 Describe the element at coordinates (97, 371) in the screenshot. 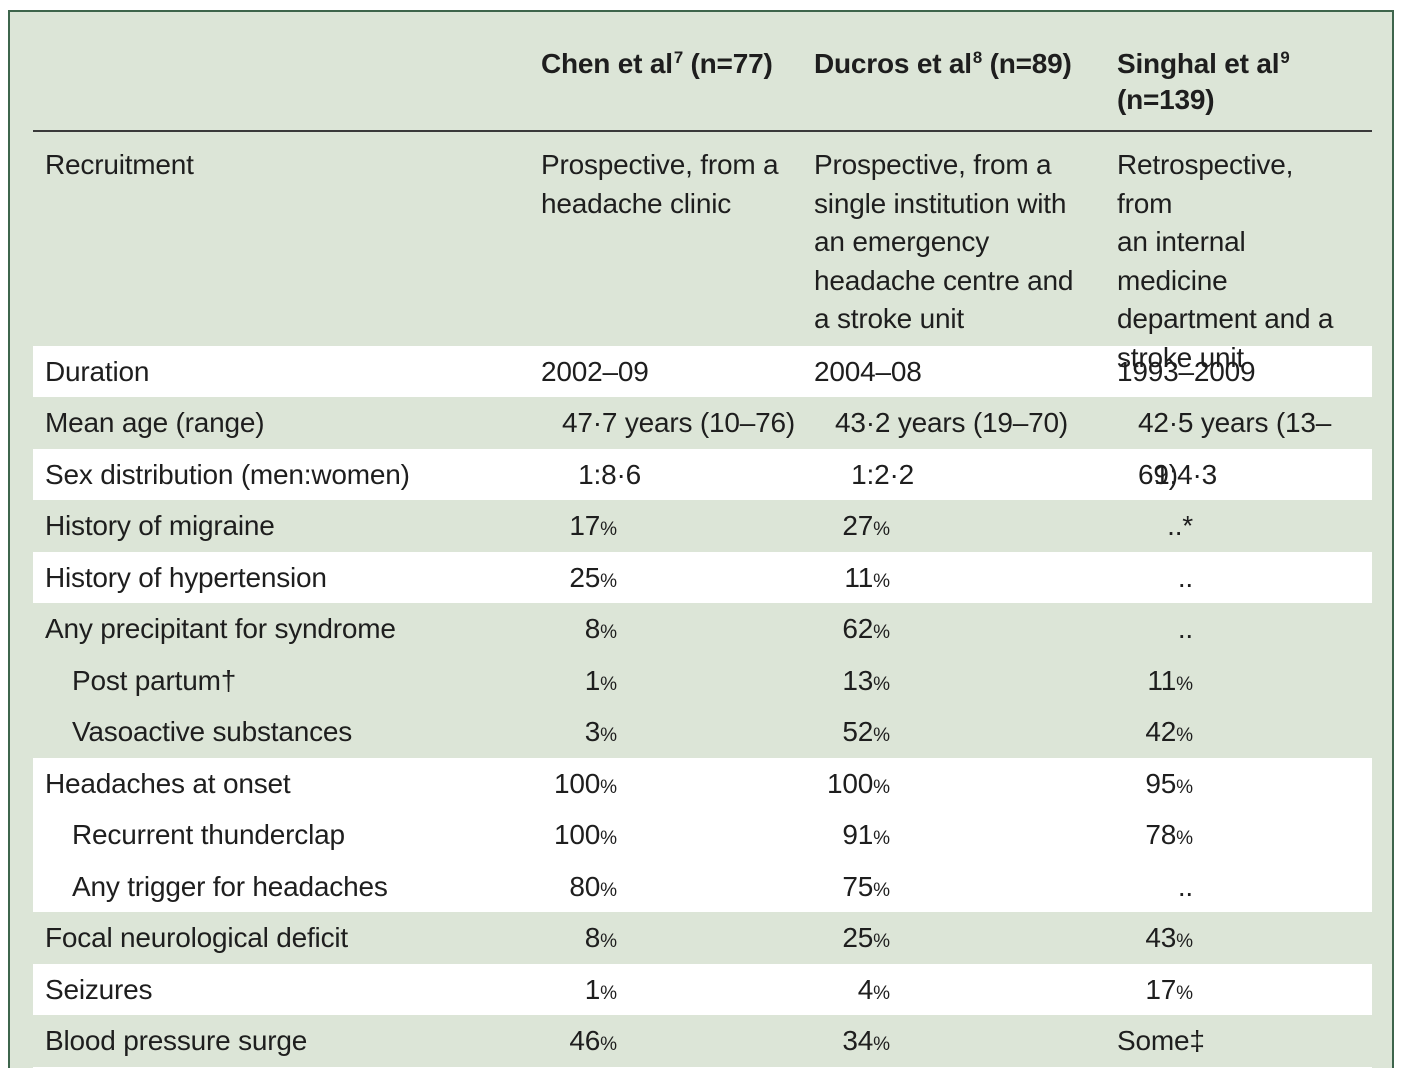

I see `row-label: Duration` at that location.